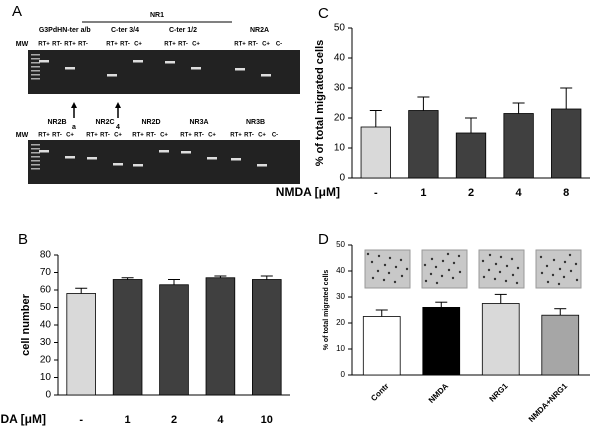 Image resolution: width=600 pixels, height=437 pixels. What do you see at coordinates (17, 11) in the screenshot?
I see `panel-label: A` at bounding box center [17, 11].